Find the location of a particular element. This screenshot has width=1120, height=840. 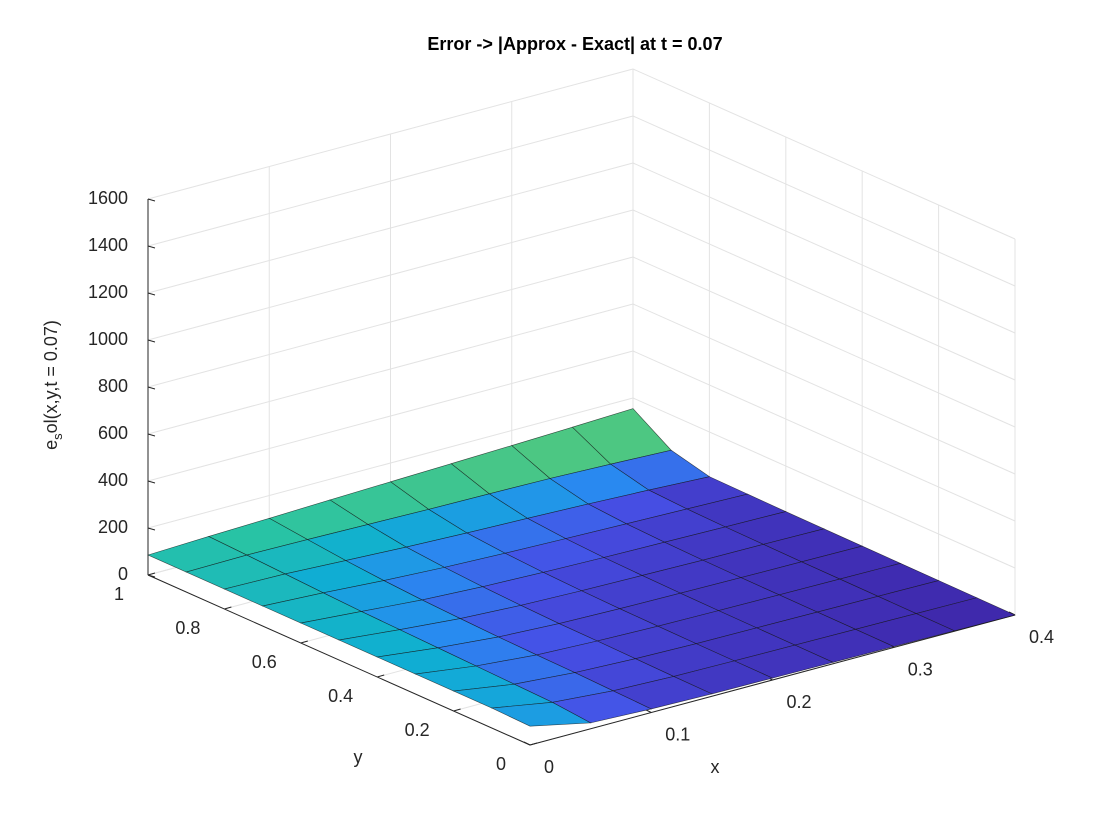

y-tick-label: 1 is located at coordinates (119, 594).